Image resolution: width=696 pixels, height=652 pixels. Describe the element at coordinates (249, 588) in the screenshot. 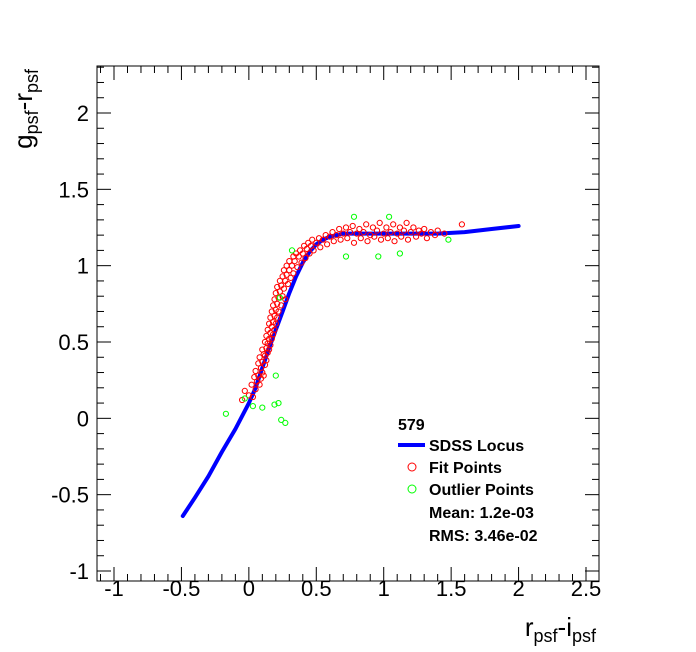

I see `x-tick-label: 0` at that location.